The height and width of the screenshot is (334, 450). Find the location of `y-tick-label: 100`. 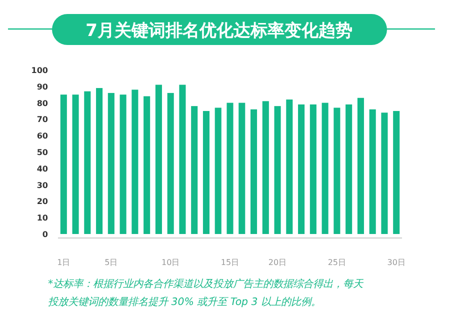

y-tick-label: 100 is located at coordinates (39, 70).